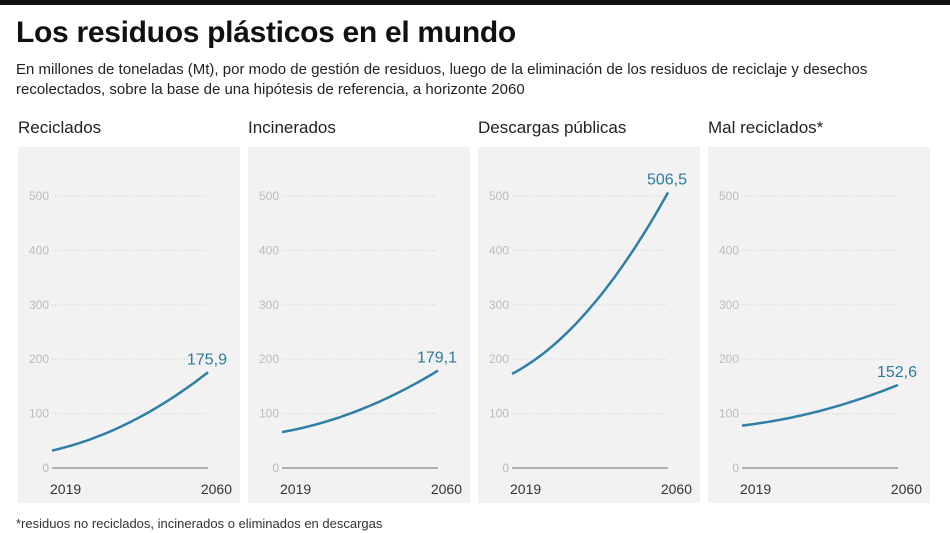  I want to click on panel-title-incinerados: Incinerados, so click(292, 127).